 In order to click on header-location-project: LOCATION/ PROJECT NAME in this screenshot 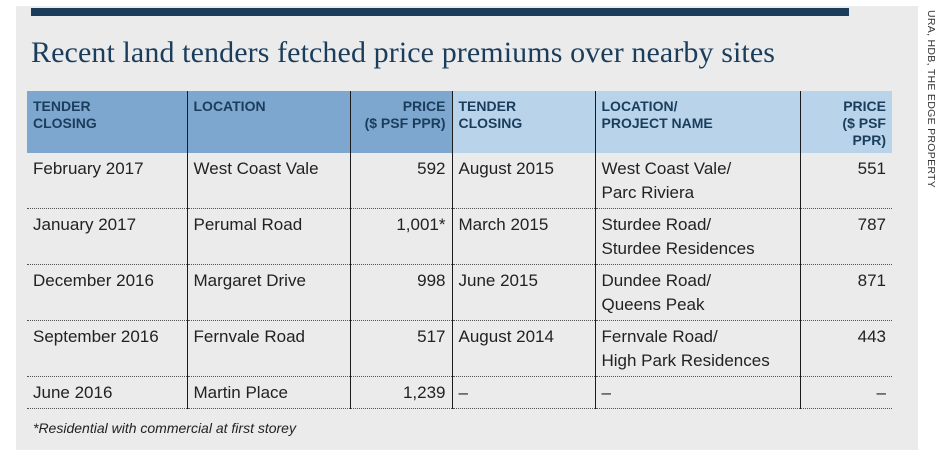, I will do `click(697, 122)`.